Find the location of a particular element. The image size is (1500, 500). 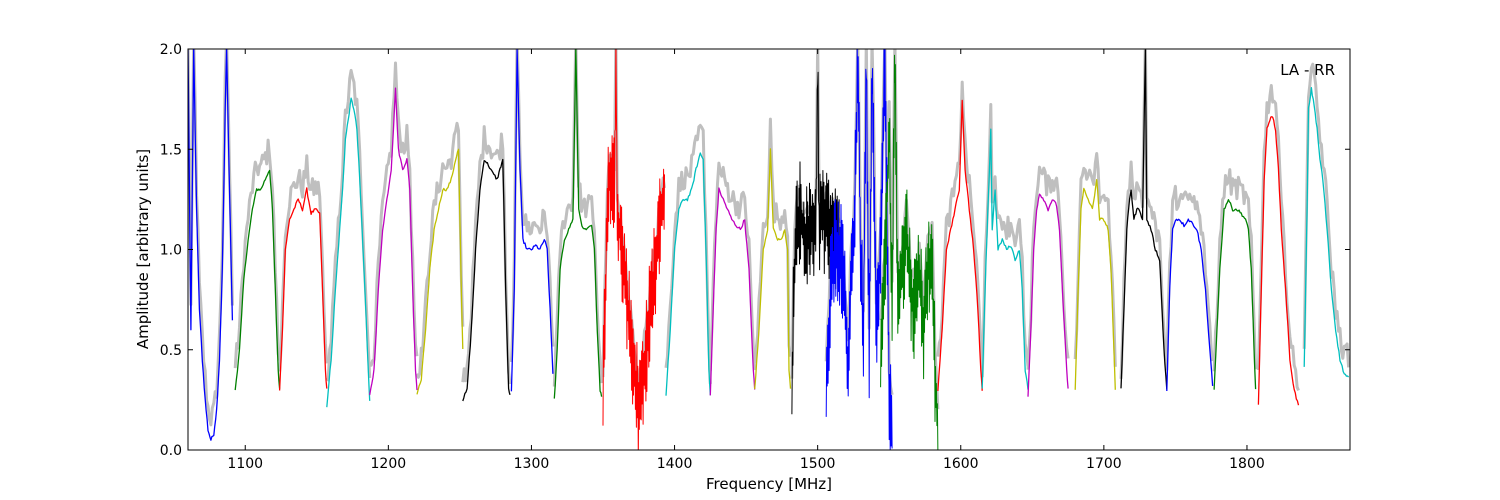

x-tick-label: 1300 is located at coordinates (532, 464).